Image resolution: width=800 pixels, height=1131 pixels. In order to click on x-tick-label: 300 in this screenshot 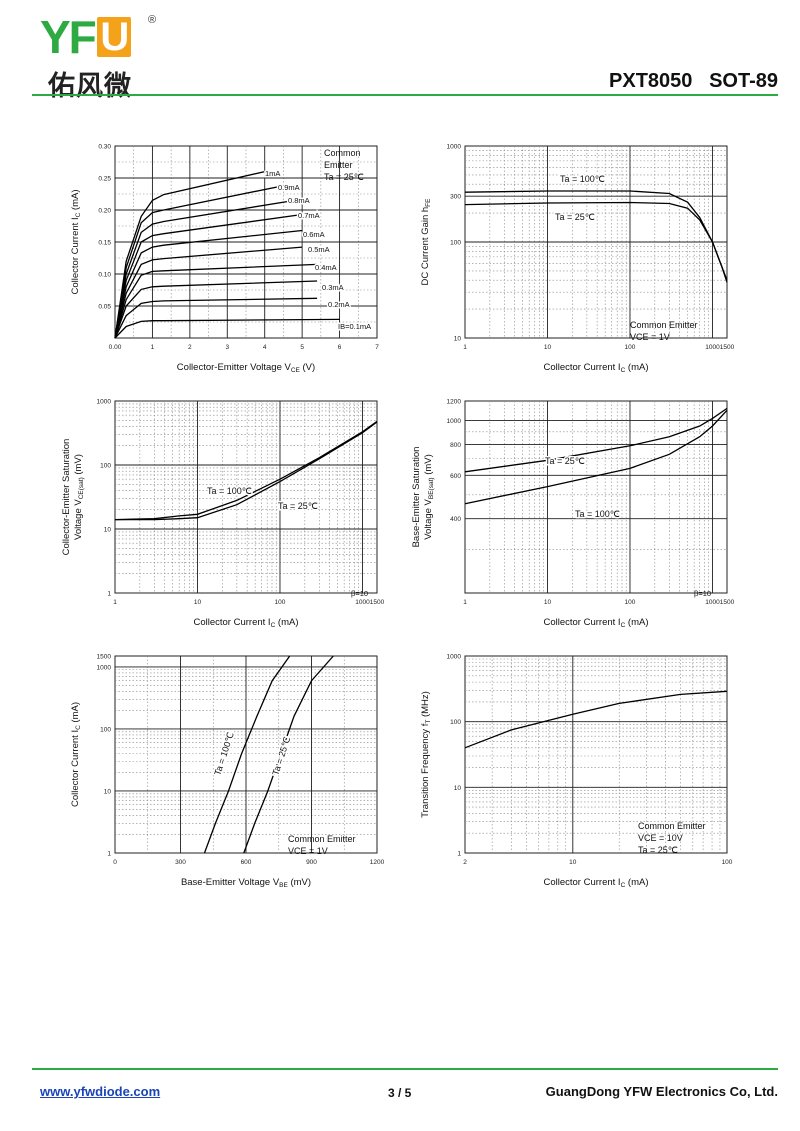, I will do `click(180, 862)`.